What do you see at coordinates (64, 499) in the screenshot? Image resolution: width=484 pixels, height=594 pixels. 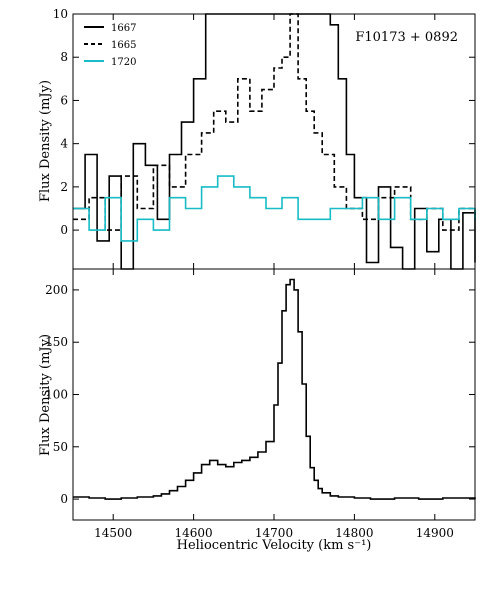 I see `bottom-ytick-label: 0` at bounding box center [64, 499].